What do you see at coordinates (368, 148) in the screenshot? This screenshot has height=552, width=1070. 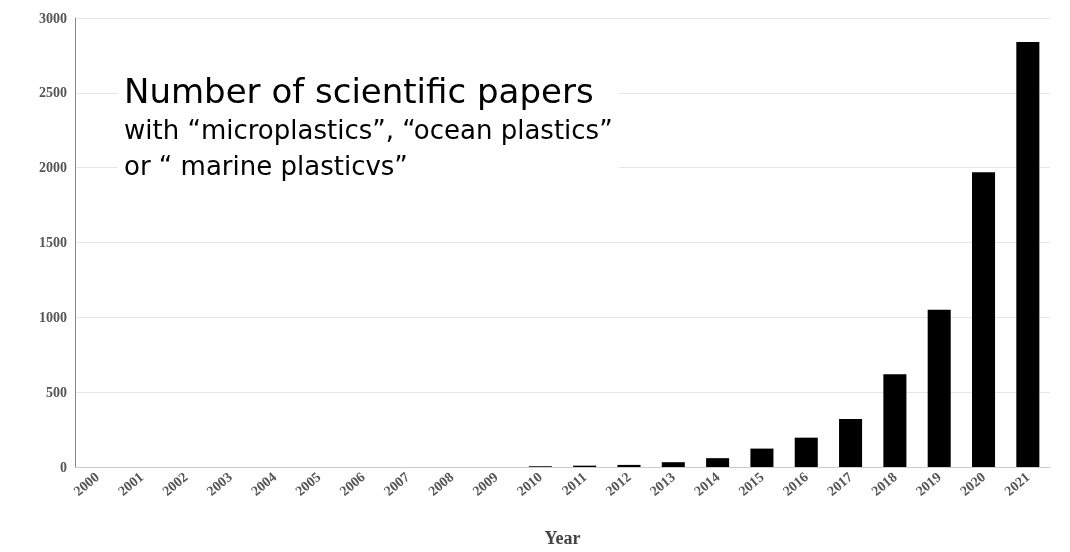 I see `text: with “microplastics”, “ocean plastics” or “ marine plasticvs”` at bounding box center [368, 148].